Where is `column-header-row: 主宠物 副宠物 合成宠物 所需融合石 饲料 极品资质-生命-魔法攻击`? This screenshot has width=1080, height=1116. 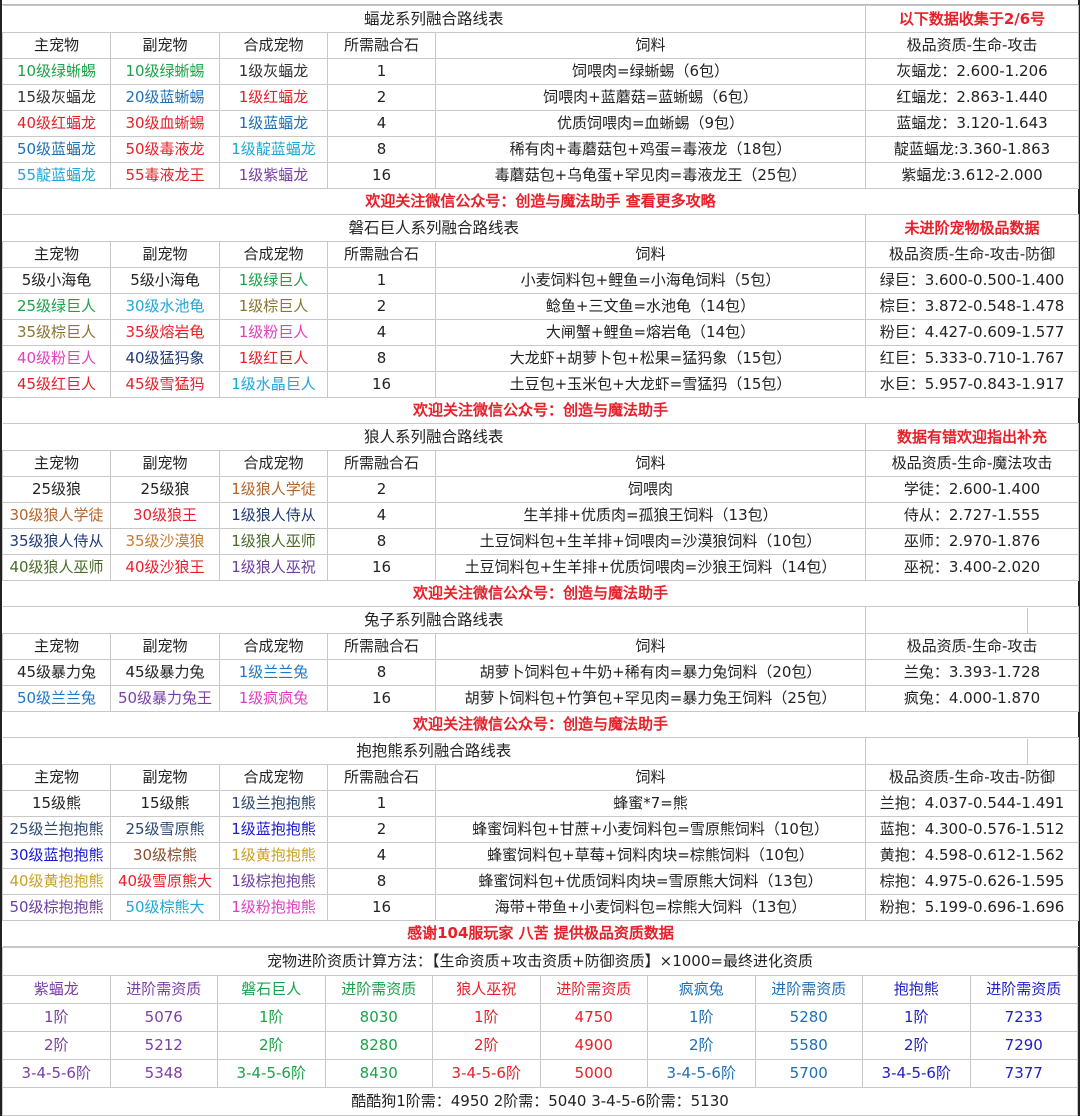
column-header-row: 主宠物 副宠物 合成宠物 所需融合石 饲料 极品资质-生命-魔法攻击 is located at coordinates (541, 463).